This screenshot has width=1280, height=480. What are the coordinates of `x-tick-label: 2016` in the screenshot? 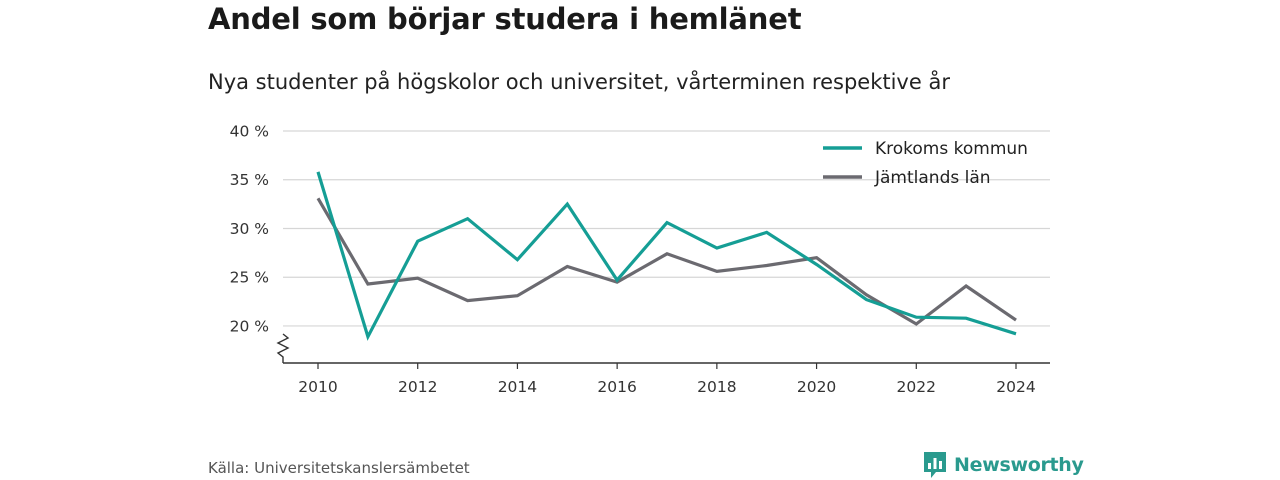 It's located at (616, 387).